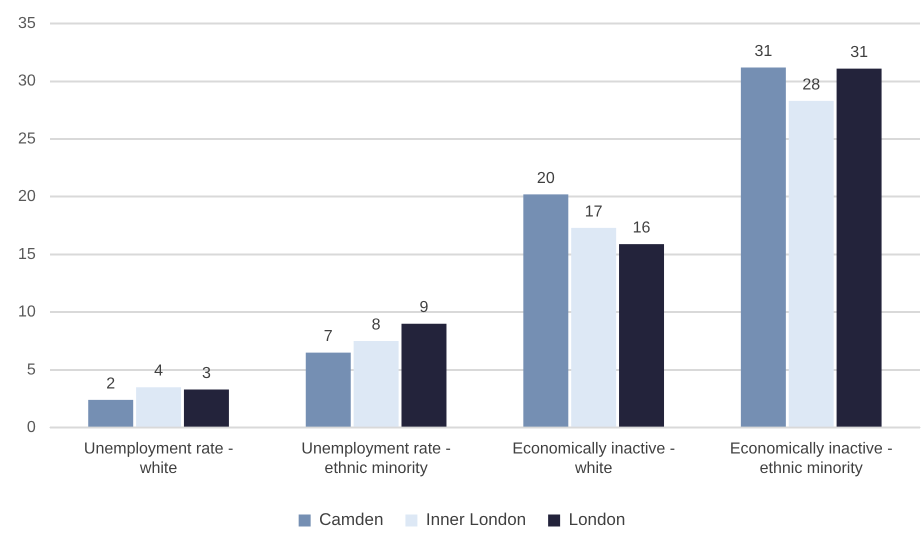  Describe the element at coordinates (376, 458) in the screenshot. I see `x-tick-label: Unemployment rate - ethnic minority` at that location.